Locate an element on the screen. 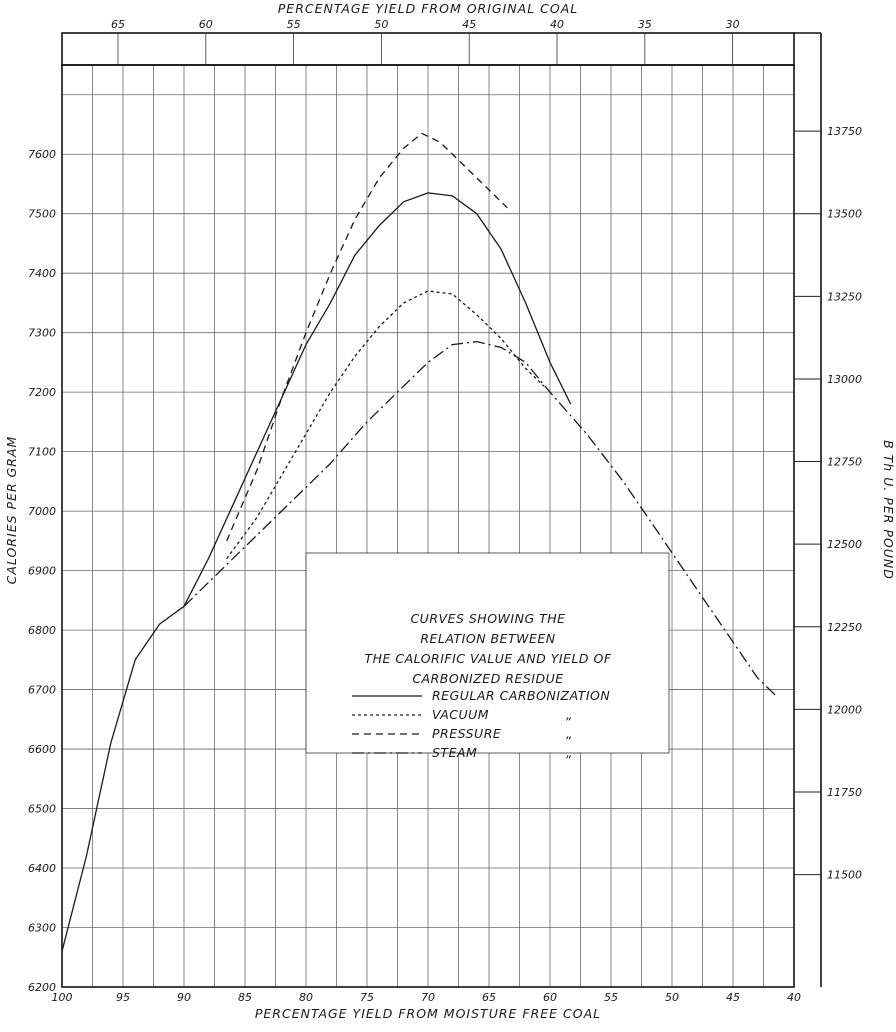 The height and width of the screenshot is (1032, 896). y-tick-label: 7400 is located at coordinates (42, 273).